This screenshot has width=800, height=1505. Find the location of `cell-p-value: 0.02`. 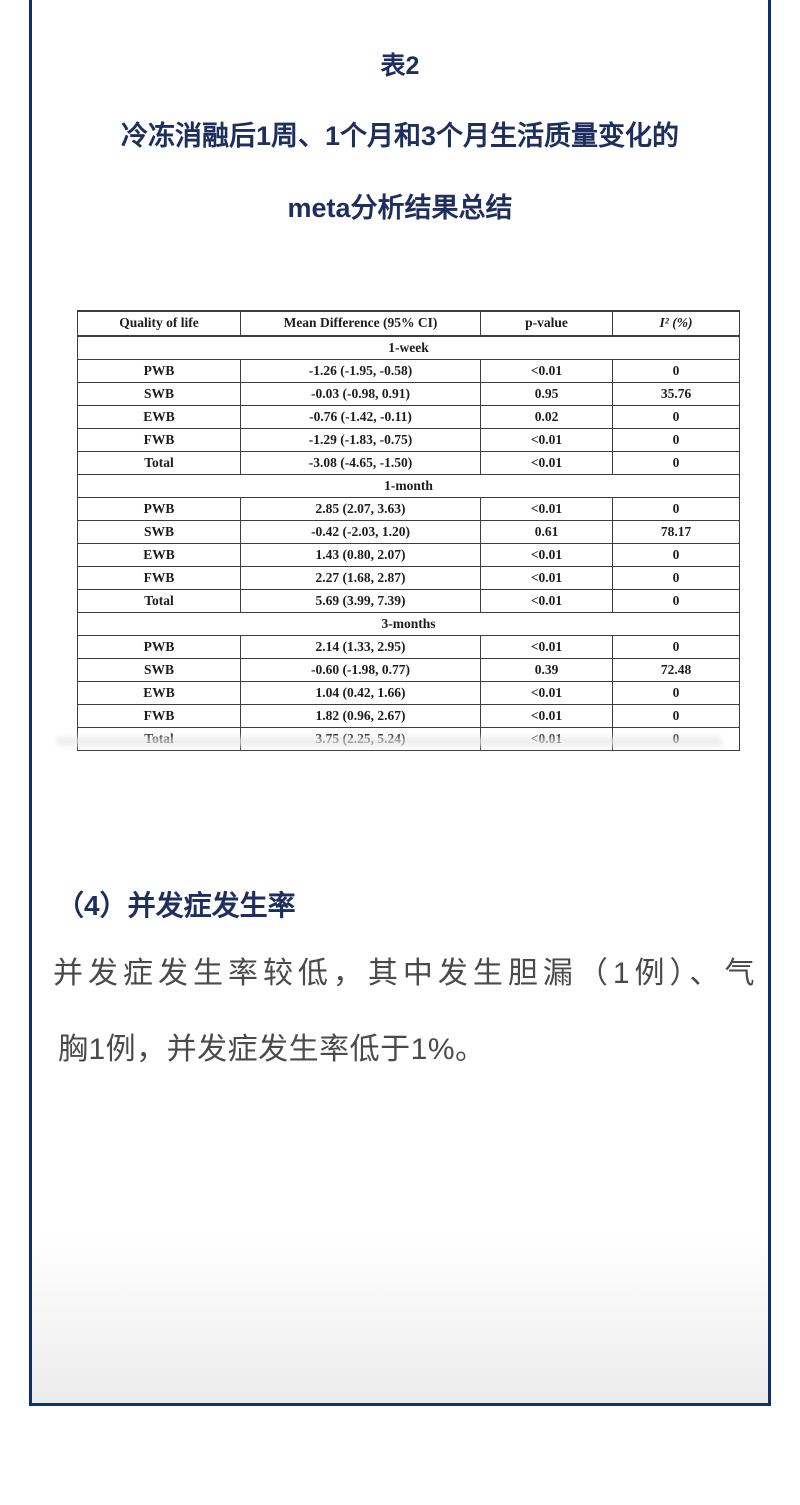

cell-p-value: 0.02 is located at coordinates (546, 417).